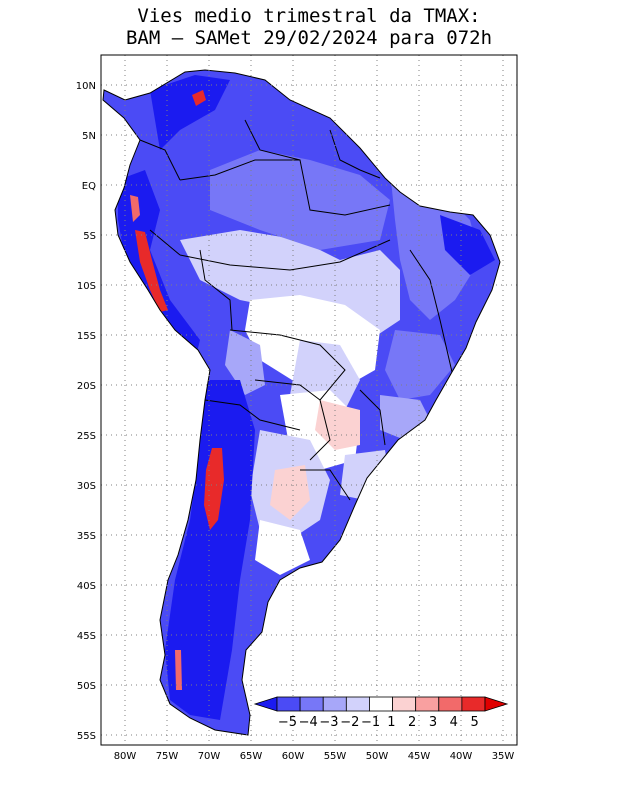 The height and width of the screenshot is (800, 618). I want to click on lat-label: 10N, so click(86, 86).